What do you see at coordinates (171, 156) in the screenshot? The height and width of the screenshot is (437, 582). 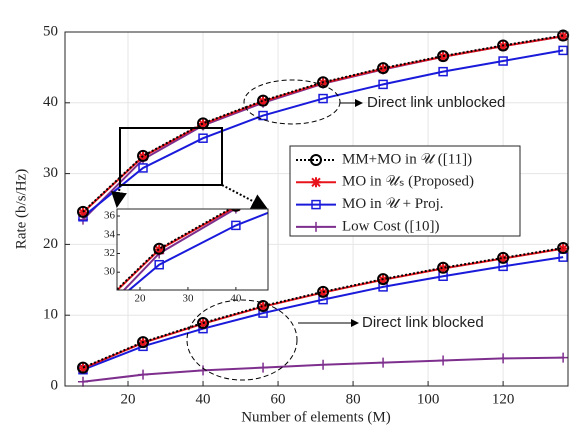 I see `zoom-box` at bounding box center [171, 156].